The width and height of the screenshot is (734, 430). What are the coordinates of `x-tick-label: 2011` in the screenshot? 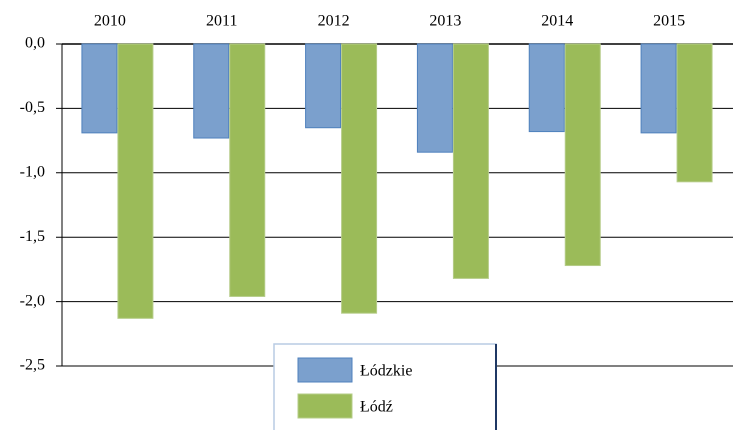 It's located at (221, 21).